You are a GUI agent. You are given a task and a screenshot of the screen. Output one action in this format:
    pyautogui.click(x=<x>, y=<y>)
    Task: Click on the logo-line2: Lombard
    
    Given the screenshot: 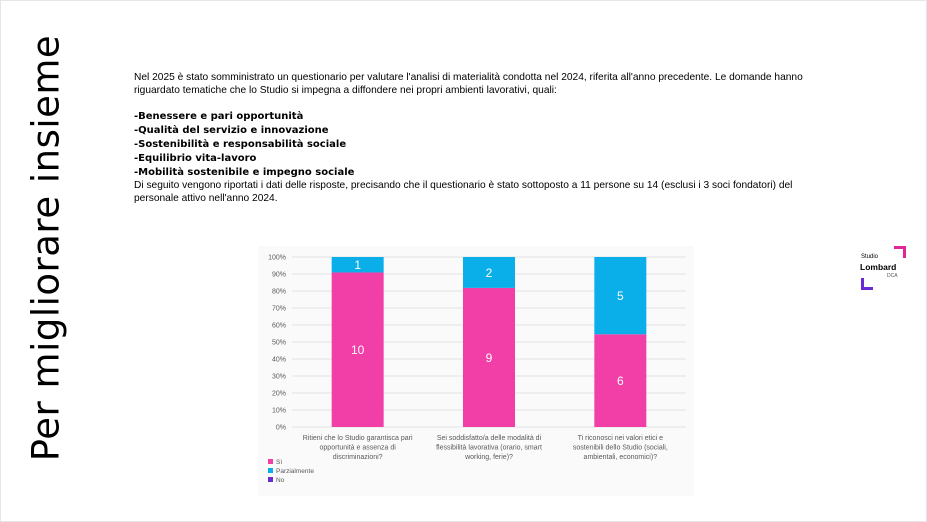 What is the action you would take?
    pyautogui.click(x=878, y=267)
    